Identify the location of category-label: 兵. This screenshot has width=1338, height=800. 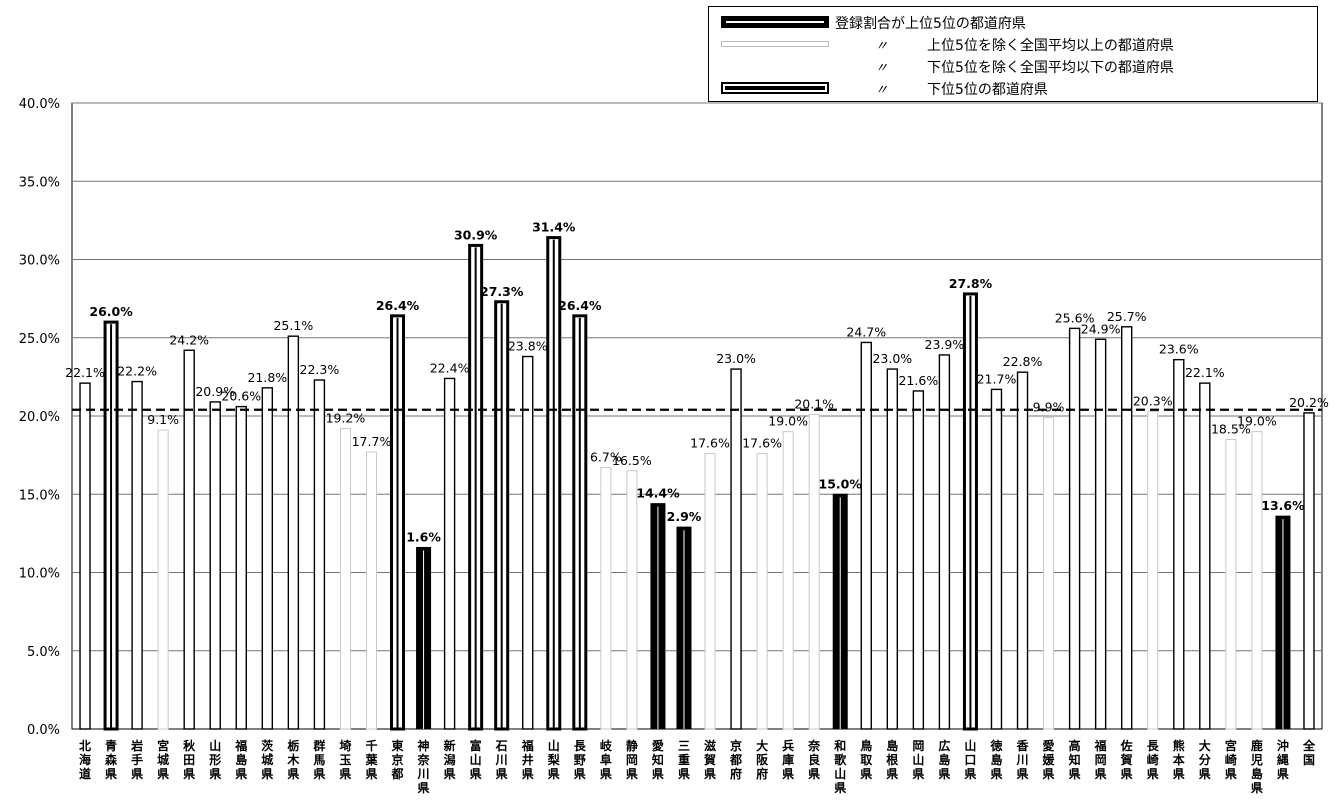
(788, 745).